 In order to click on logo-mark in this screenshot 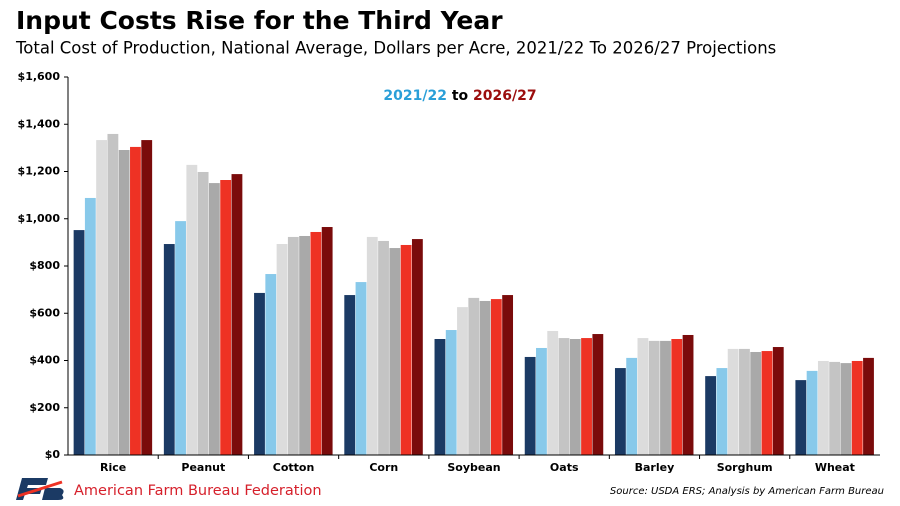, I will do `click(53, 494)`.